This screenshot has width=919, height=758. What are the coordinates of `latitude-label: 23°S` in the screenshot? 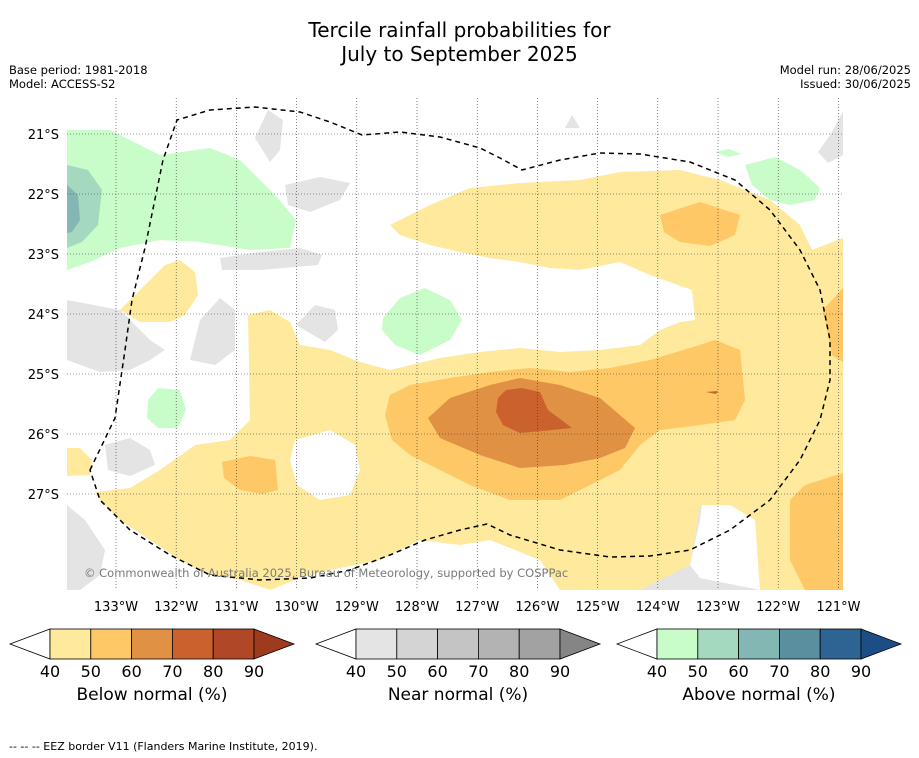 It's located at (43, 255).